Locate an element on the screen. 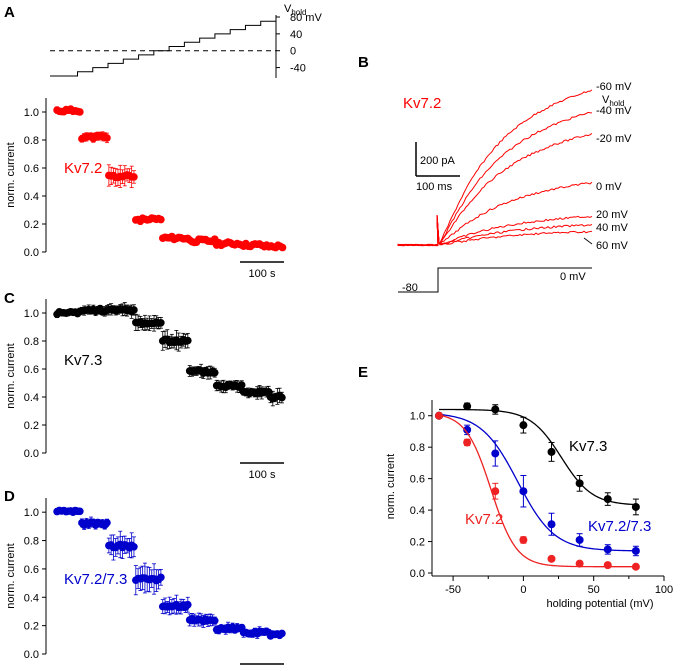  label-kv72-b: Kv7.2 is located at coordinates (422, 103).